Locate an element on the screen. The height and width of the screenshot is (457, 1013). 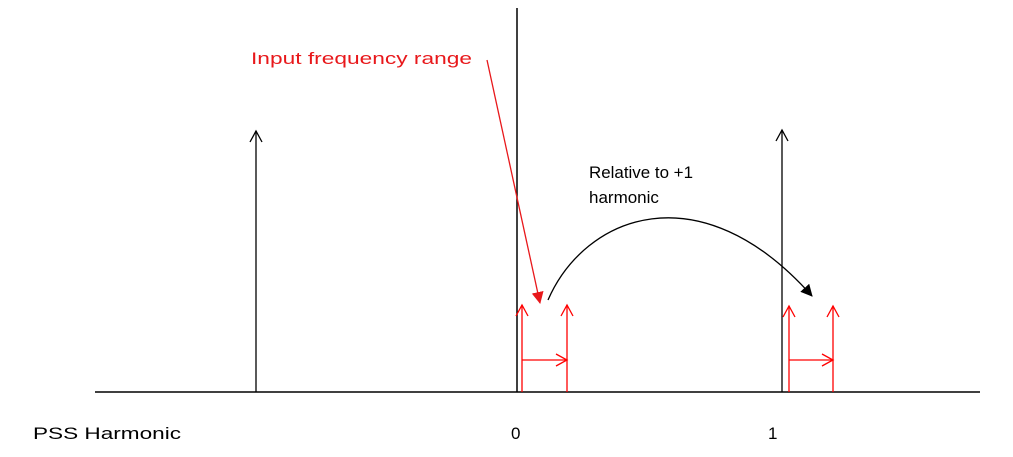
input-range-at-zero is located at coordinates (544, 347).